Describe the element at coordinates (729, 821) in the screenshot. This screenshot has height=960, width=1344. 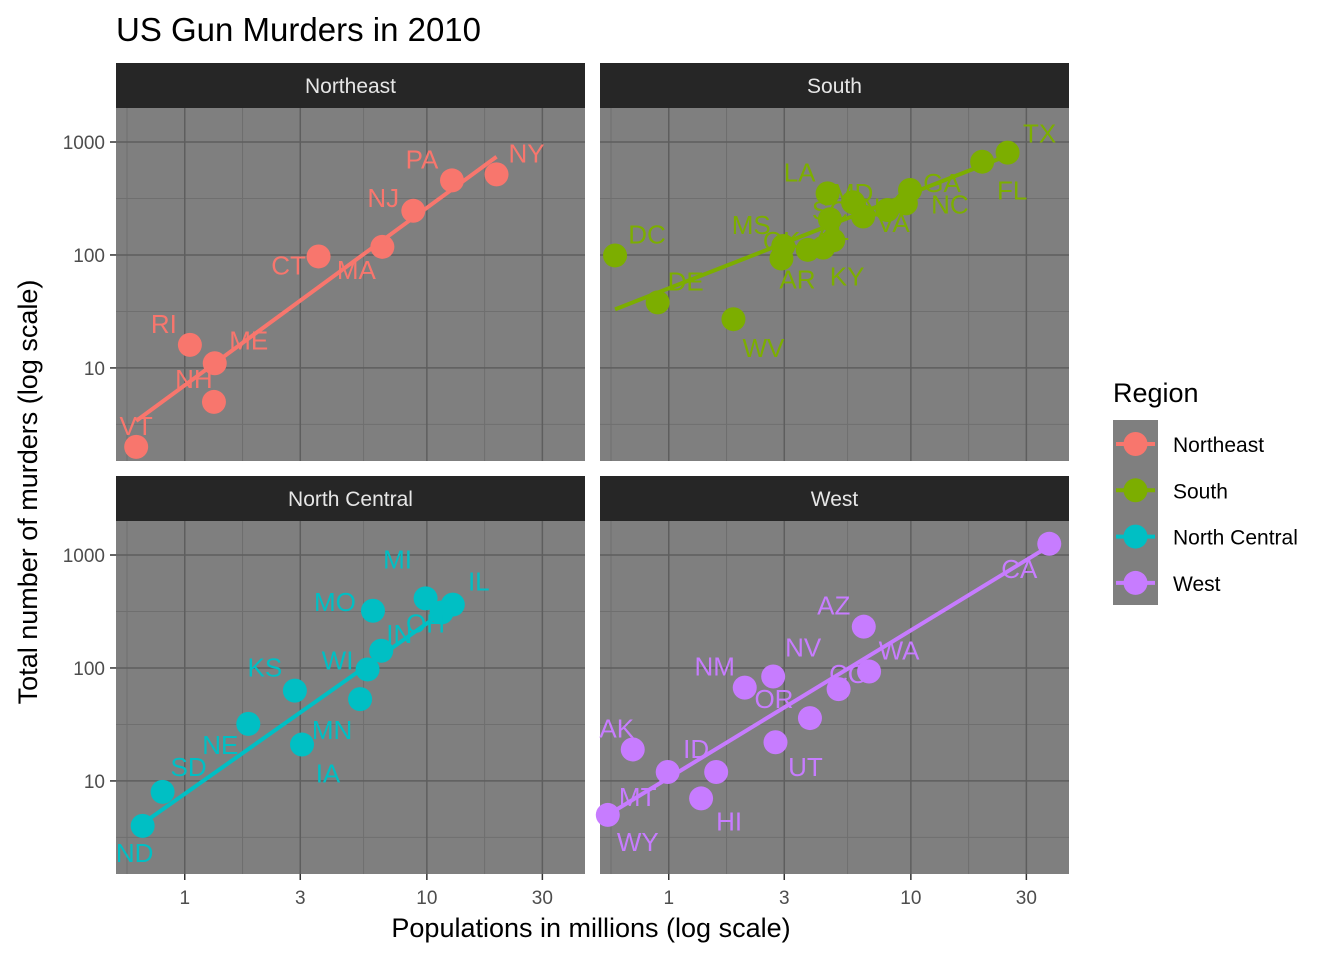
I see `point-label-hi: HI` at that location.